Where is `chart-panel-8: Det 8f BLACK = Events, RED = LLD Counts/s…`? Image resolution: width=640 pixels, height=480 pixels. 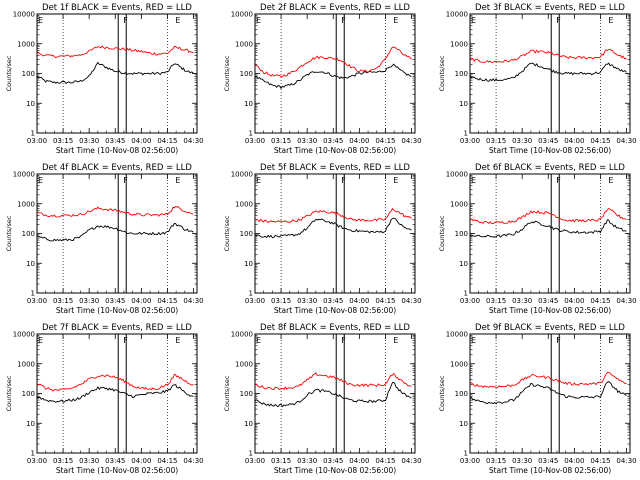
chart-panel-8: Det 8f BLACK = Events, RED = LLD Counts/s… is located at coordinates (322, 399).